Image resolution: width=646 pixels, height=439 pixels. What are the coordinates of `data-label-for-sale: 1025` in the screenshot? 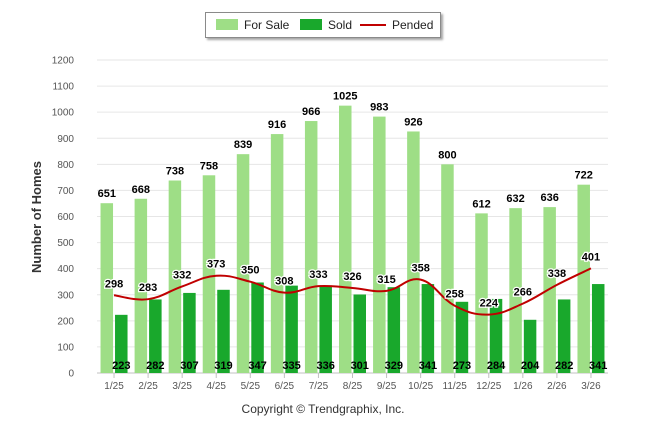 It's located at (345, 97).